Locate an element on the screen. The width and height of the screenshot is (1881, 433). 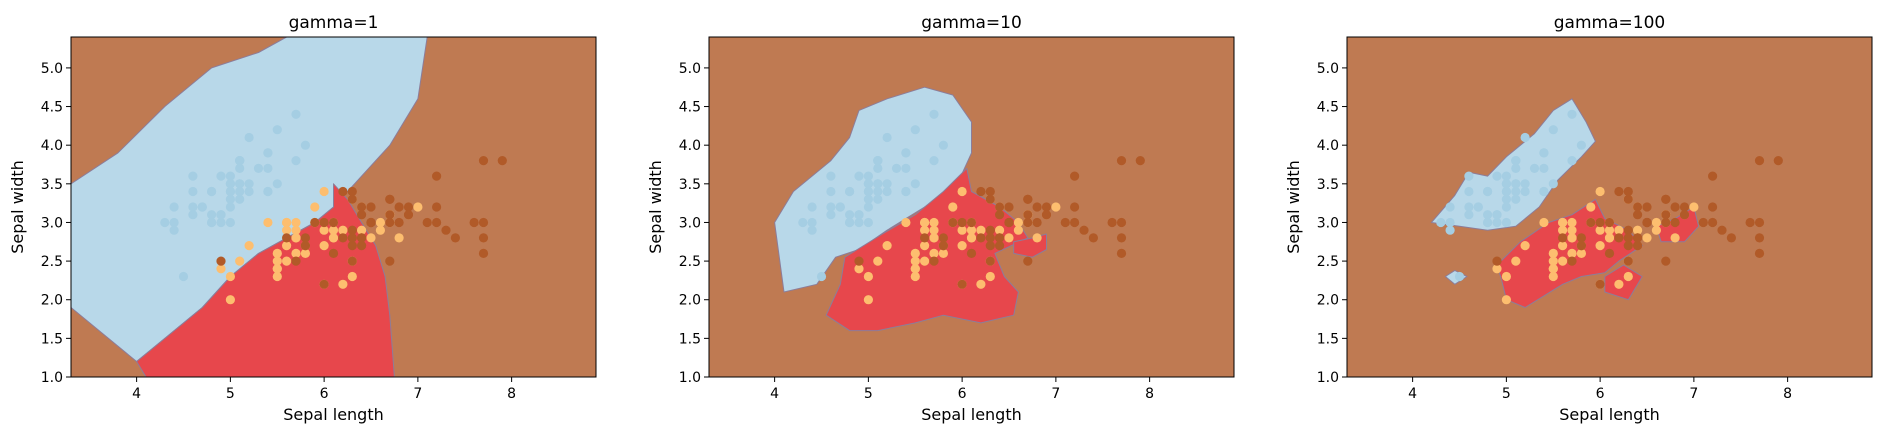
y-tick-label: 2.0 is located at coordinates (1328, 301).